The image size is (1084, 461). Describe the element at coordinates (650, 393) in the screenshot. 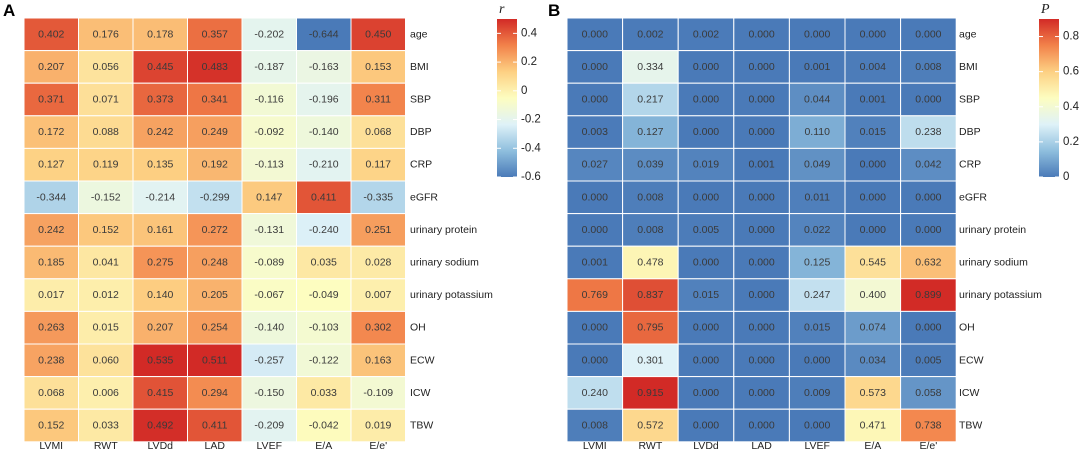

I see `cell-value-label: 0.915` at that location.